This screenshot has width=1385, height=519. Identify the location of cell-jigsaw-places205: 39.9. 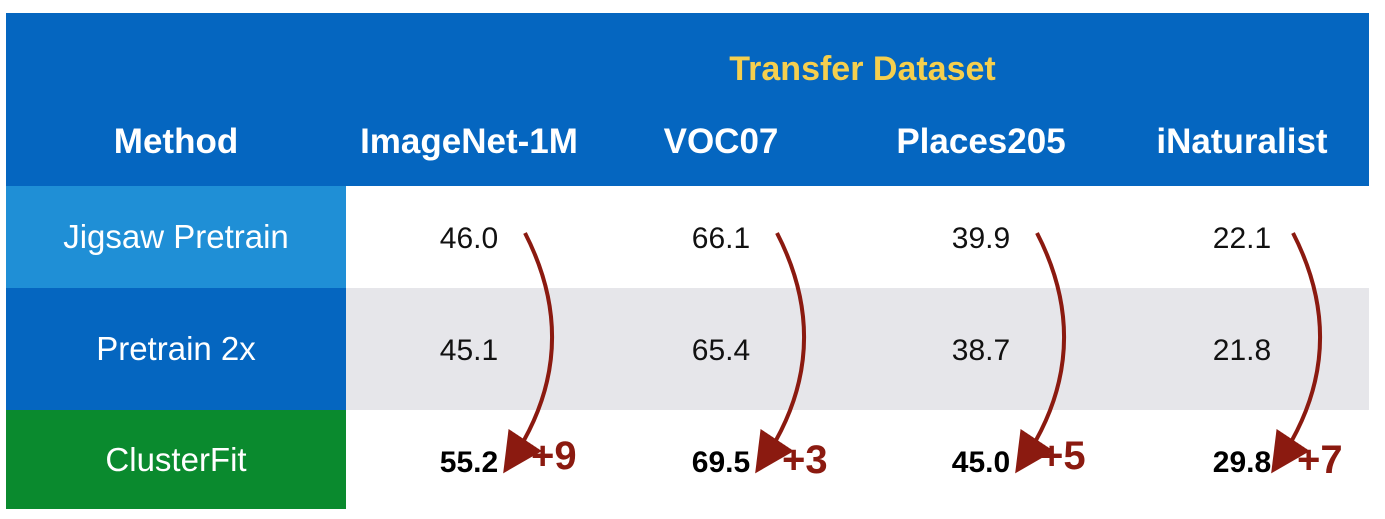
(981, 238).